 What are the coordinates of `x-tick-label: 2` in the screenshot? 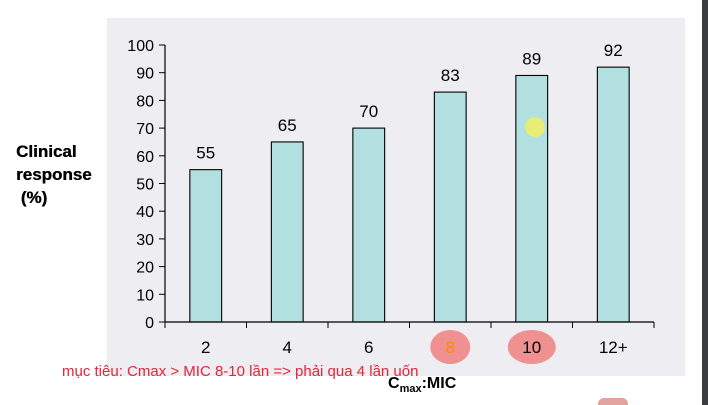 It's located at (205, 347).